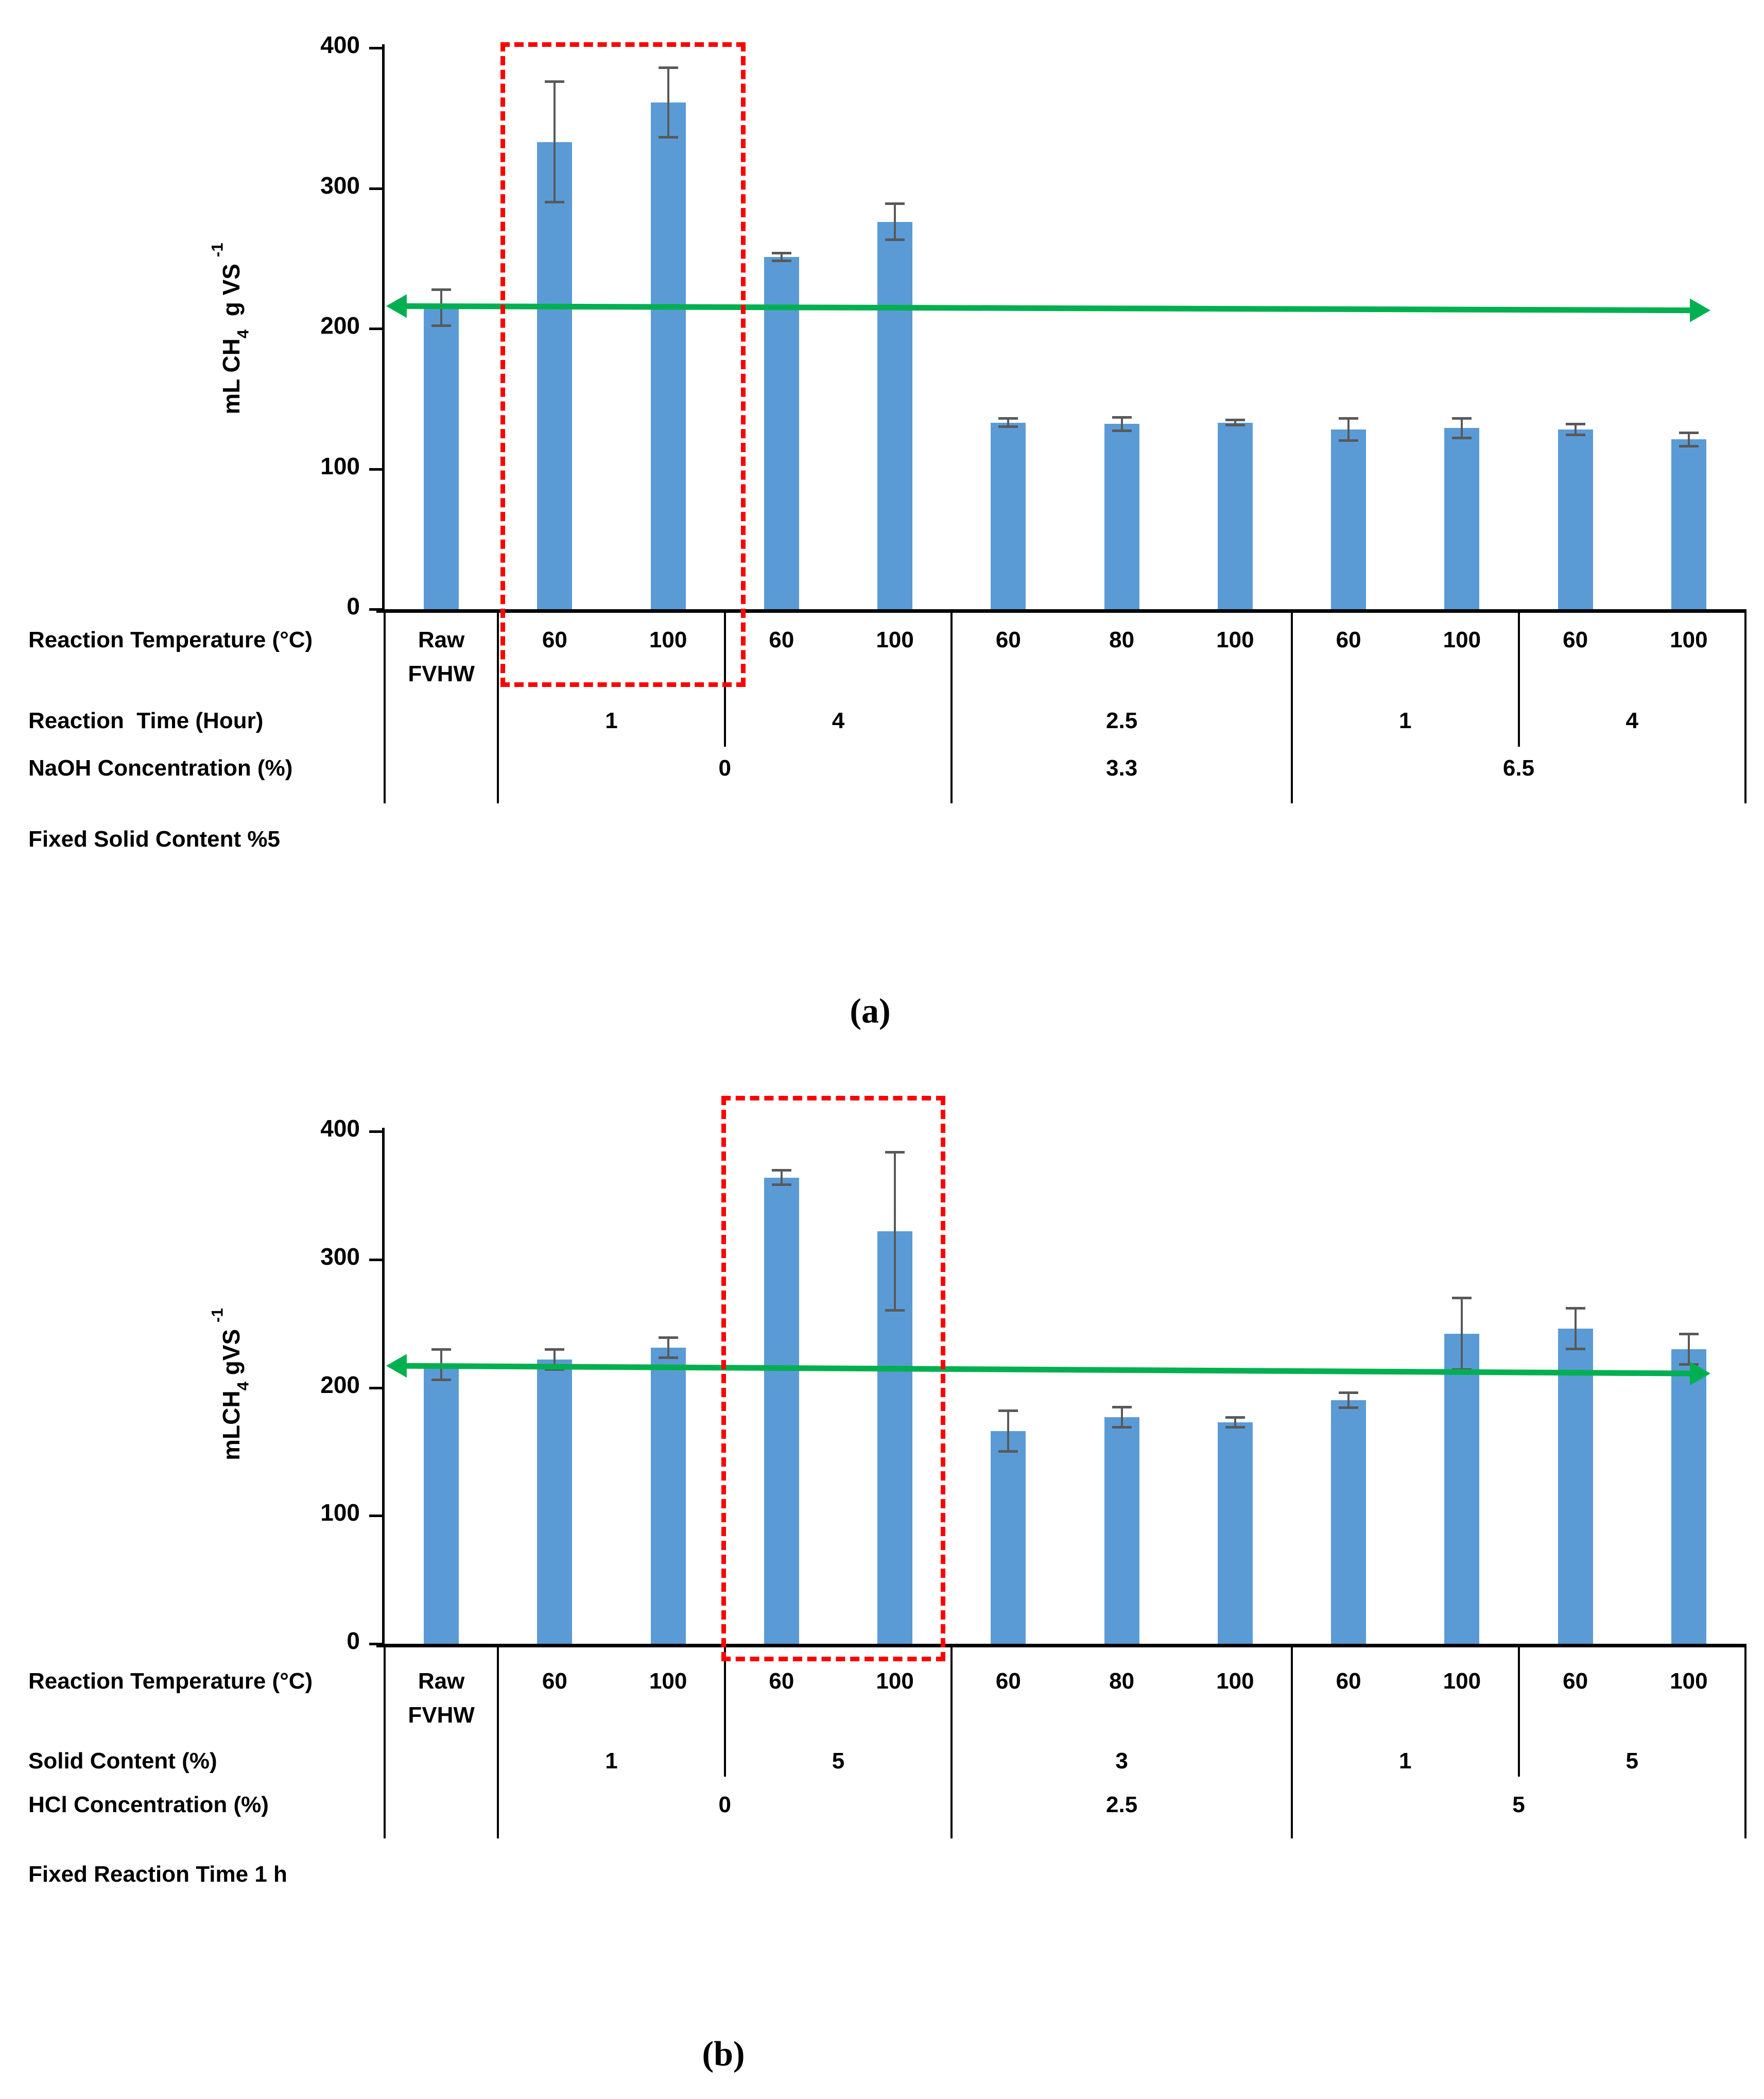  Describe the element at coordinates (396, 1366) in the screenshot. I see `reference-arrow-head-left-b` at that location.